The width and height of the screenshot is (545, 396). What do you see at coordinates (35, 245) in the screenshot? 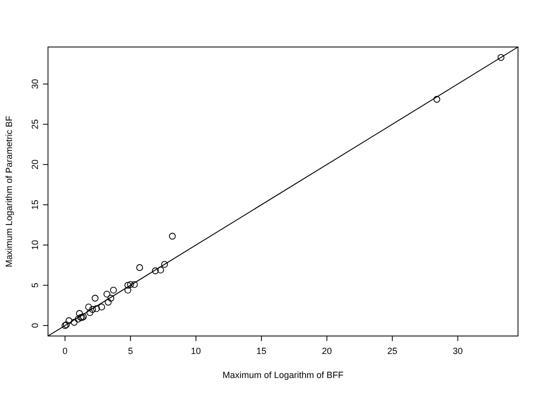
I see `y-tick-label: 10` at bounding box center [35, 245].